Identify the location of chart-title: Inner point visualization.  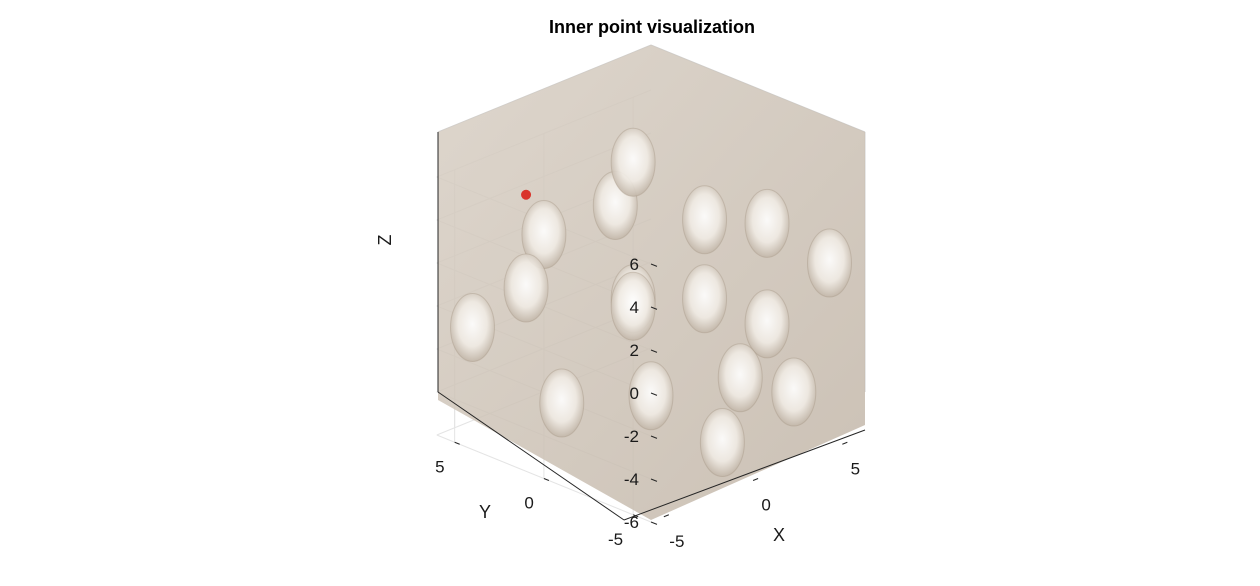
(652, 27).